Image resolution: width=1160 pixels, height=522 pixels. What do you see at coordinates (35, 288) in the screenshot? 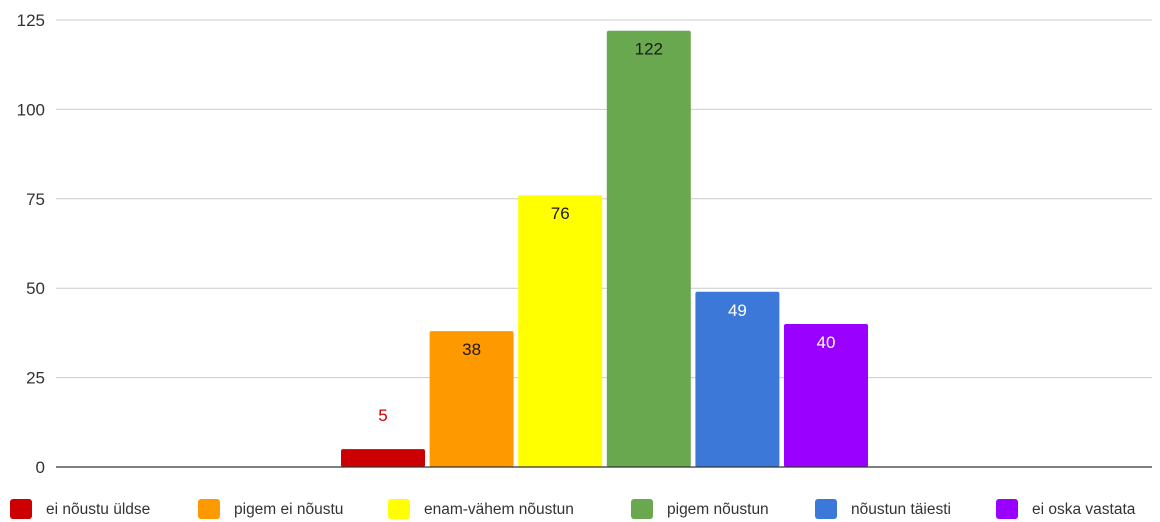
I see `y-tick-label: 50` at bounding box center [35, 288].